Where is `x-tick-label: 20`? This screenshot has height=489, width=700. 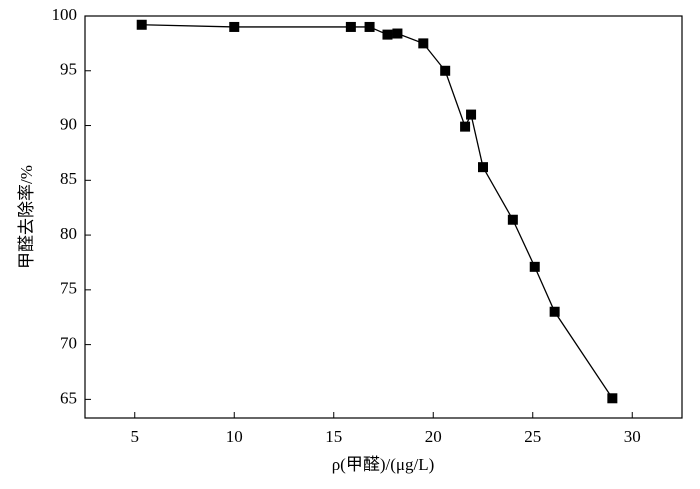 x-tick-label: 20 is located at coordinates (433, 436).